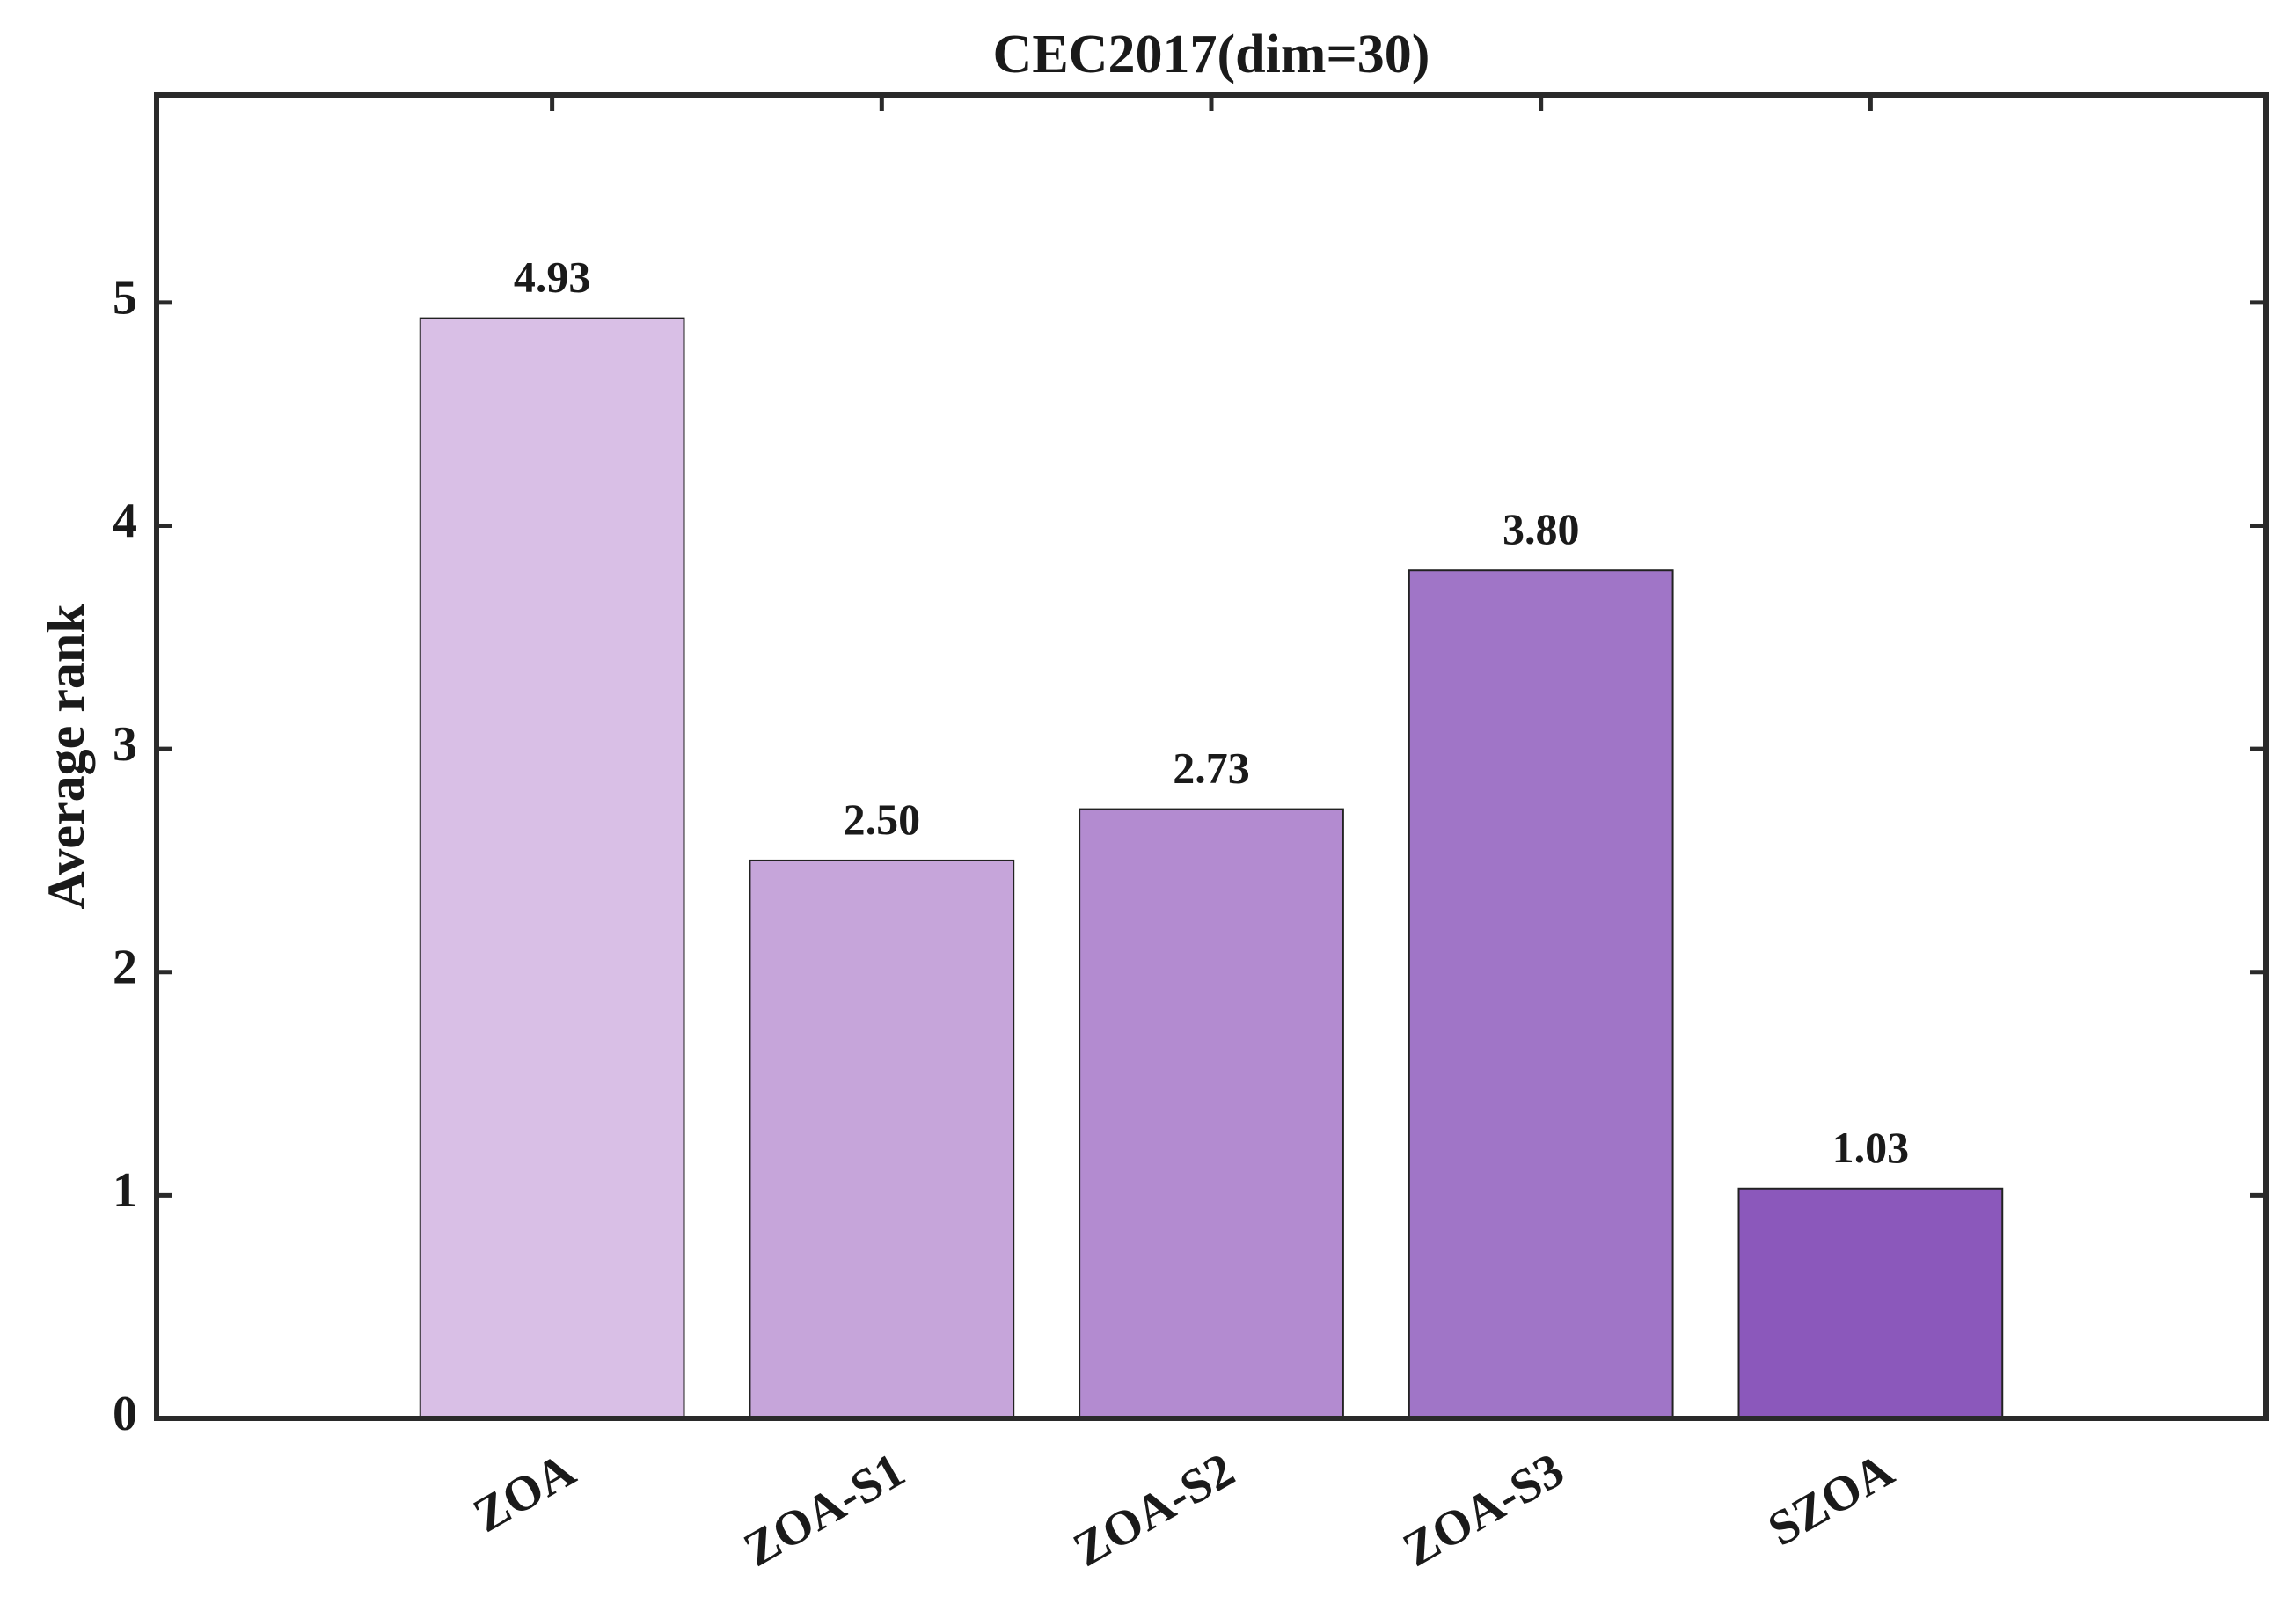 This screenshot has height=1619, width=2296. Describe the element at coordinates (1483, 1510) in the screenshot. I see `x-tick-label: ZOA-S3` at that location.